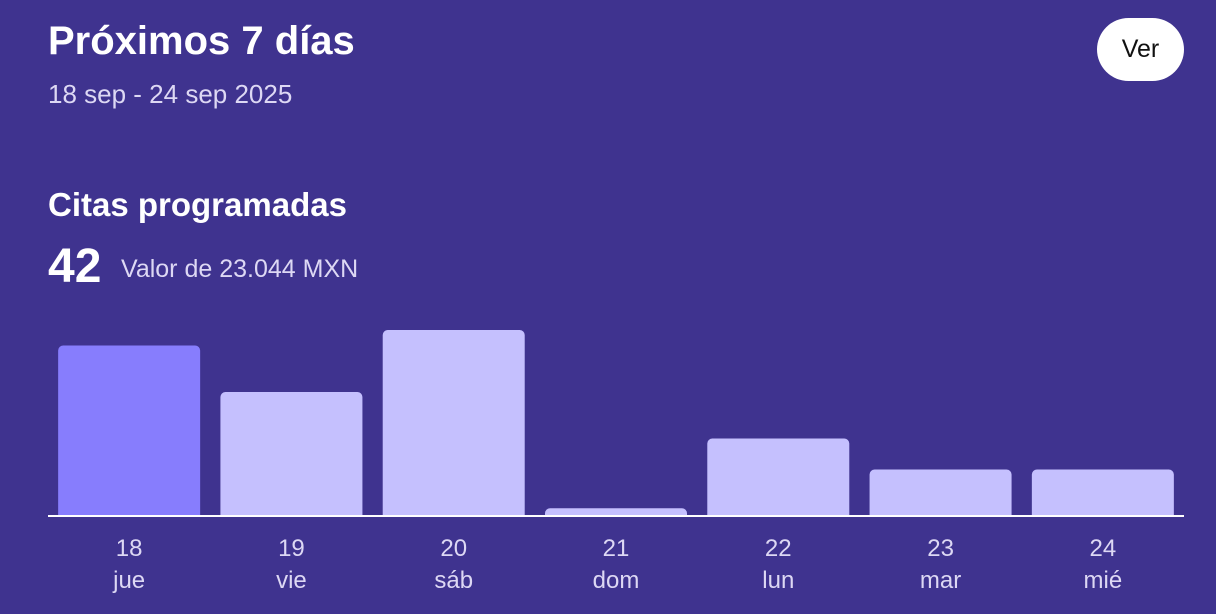  What do you see at coordinates (940, 580) in the screenshot?
I see `x-tick-weekday: mar` at bounding box center [940, 580].